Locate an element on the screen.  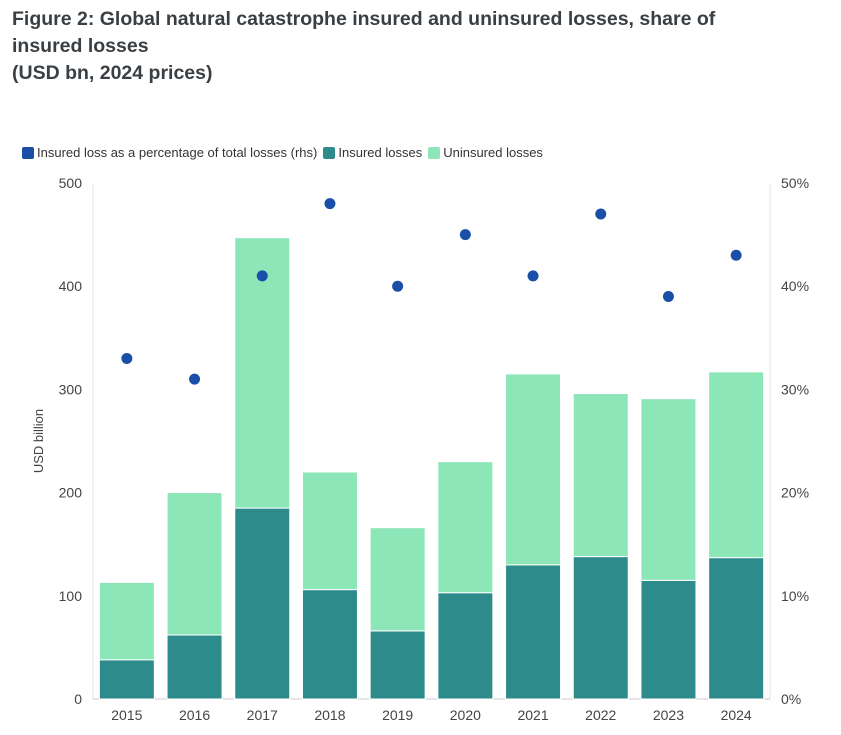
y-tick-label: 400 is located at coordinates (71, 286).